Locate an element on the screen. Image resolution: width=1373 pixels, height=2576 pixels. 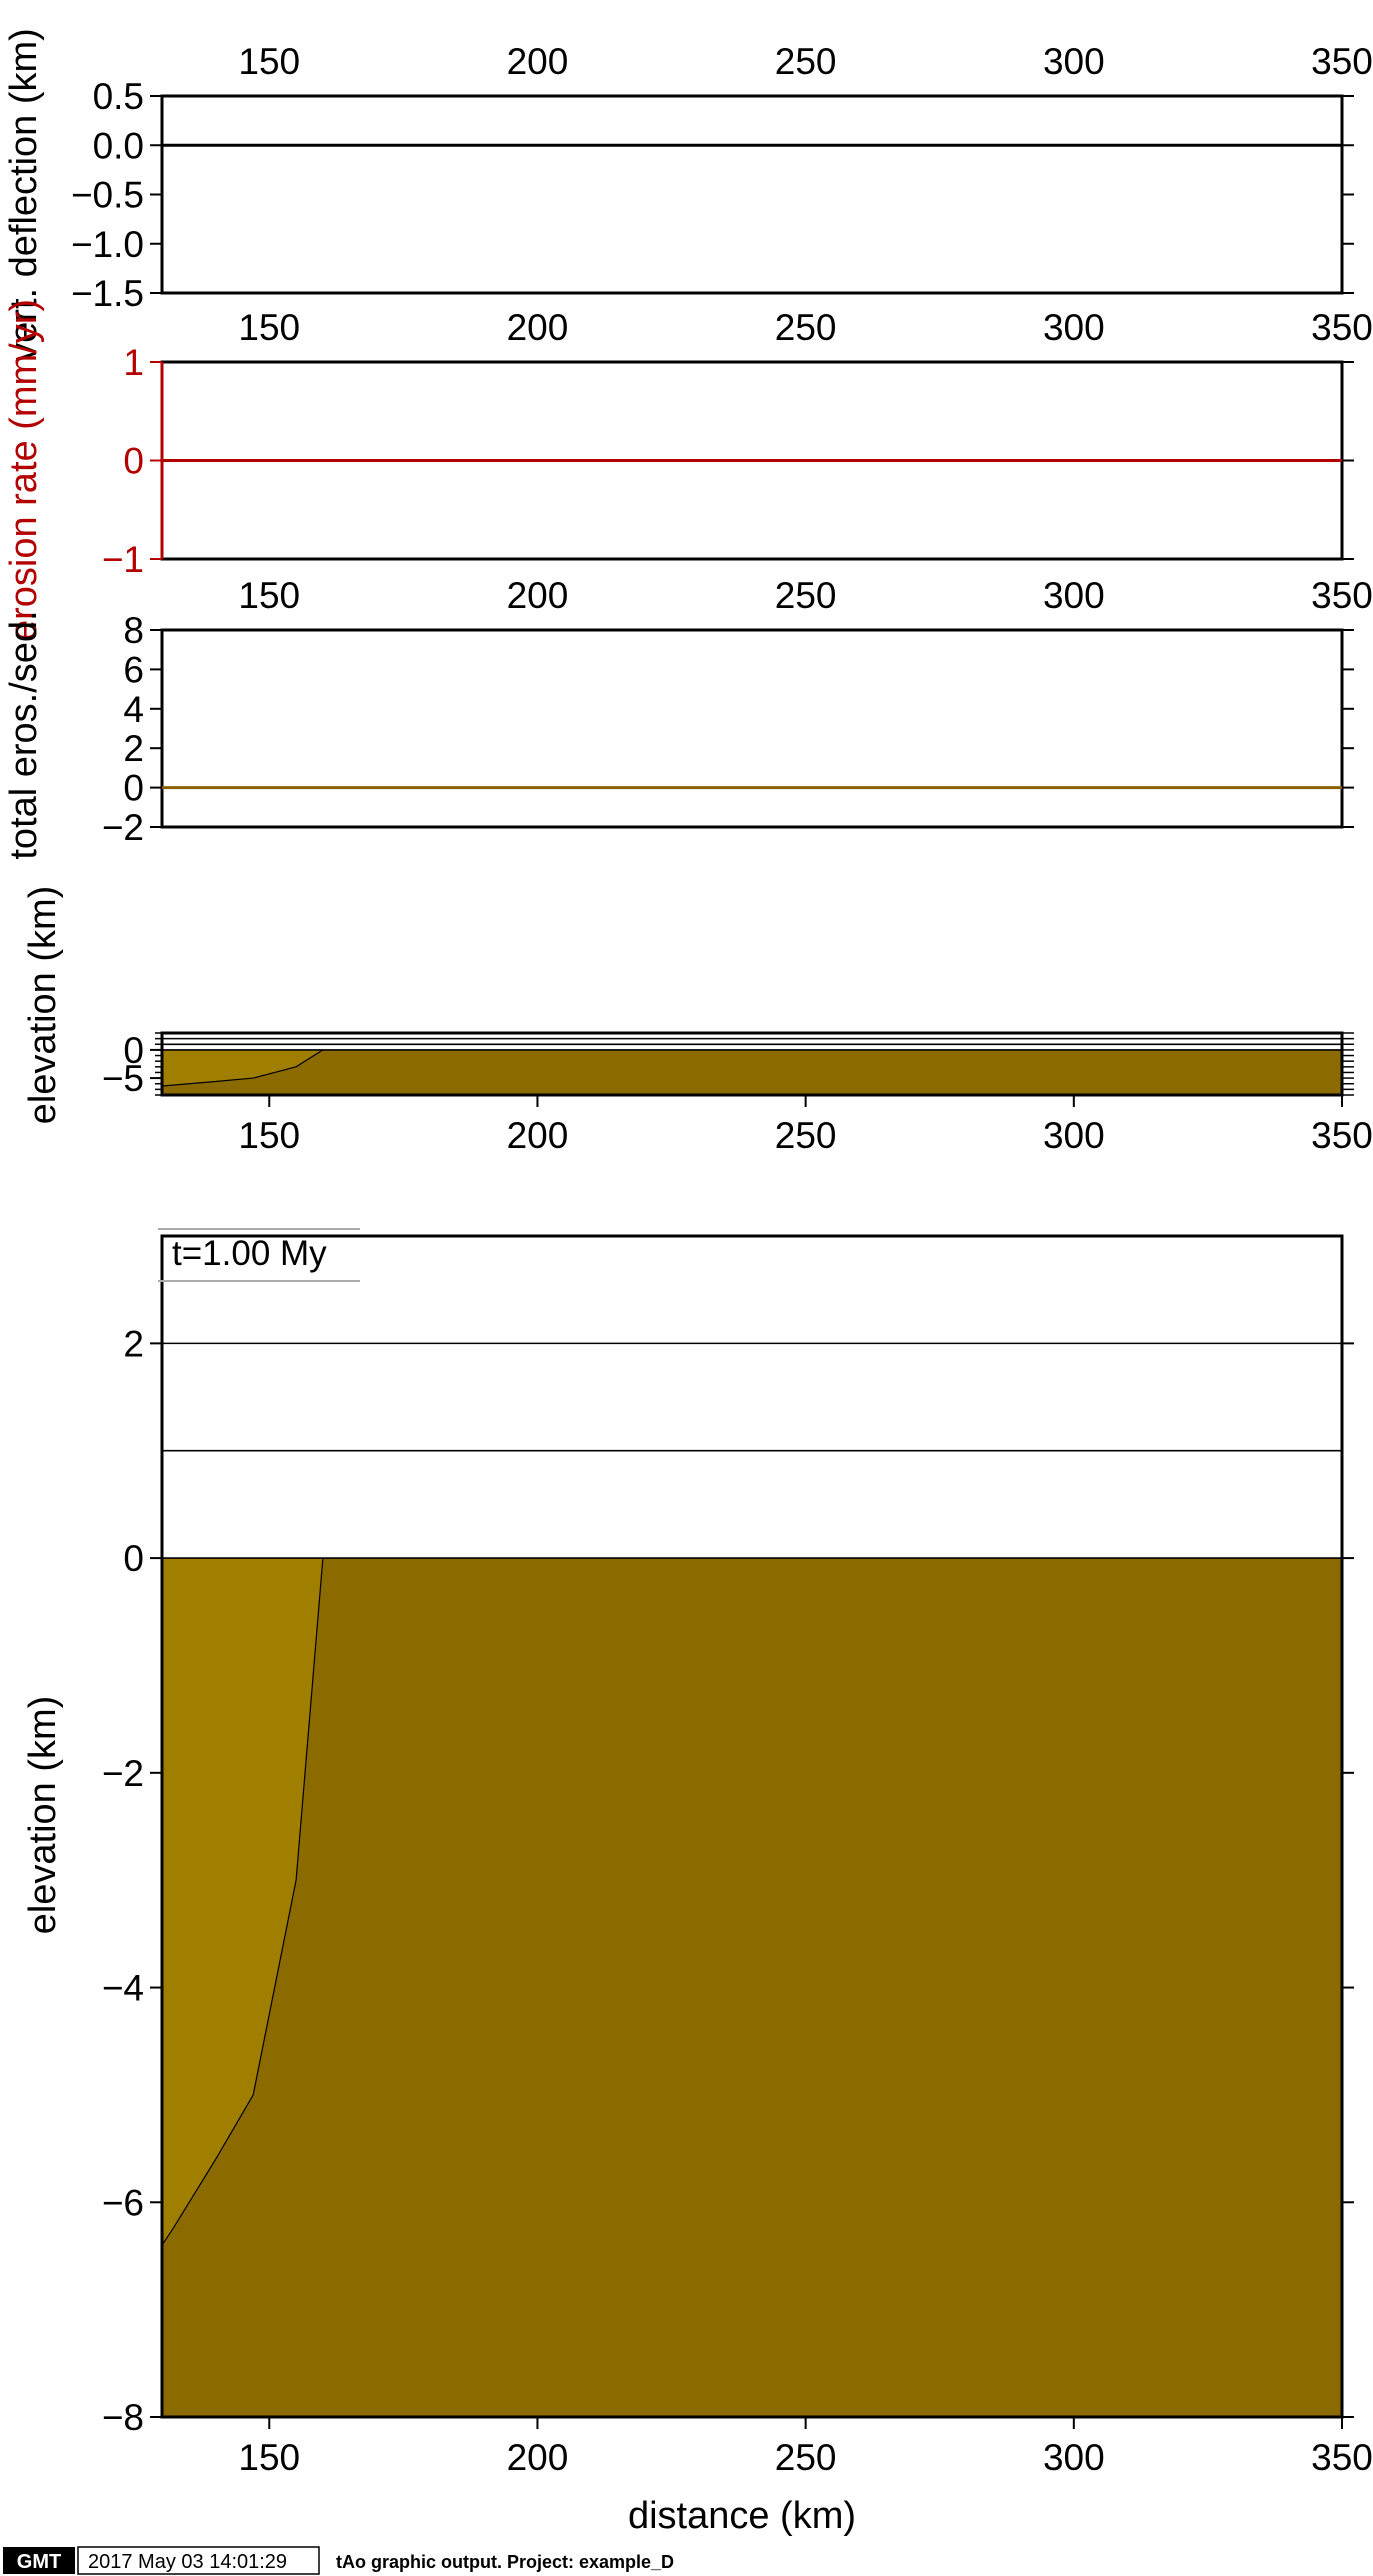
p1-y-axis-title: vert. deflection (km) is located at coordinates (24, 195).